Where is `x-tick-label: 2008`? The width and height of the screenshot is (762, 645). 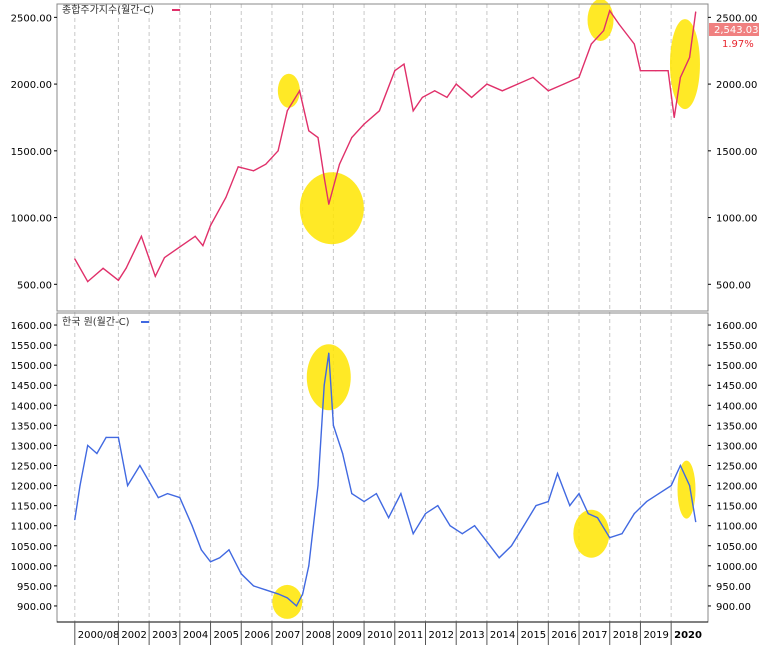 x-tick-label: 2008 is located at coordinates (318, 635).